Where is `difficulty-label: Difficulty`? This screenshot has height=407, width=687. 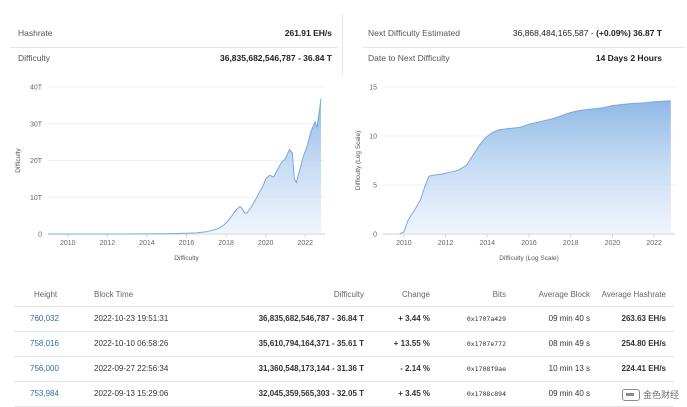 difficulty-label: Difficulty is located at coordinates (34, 58).